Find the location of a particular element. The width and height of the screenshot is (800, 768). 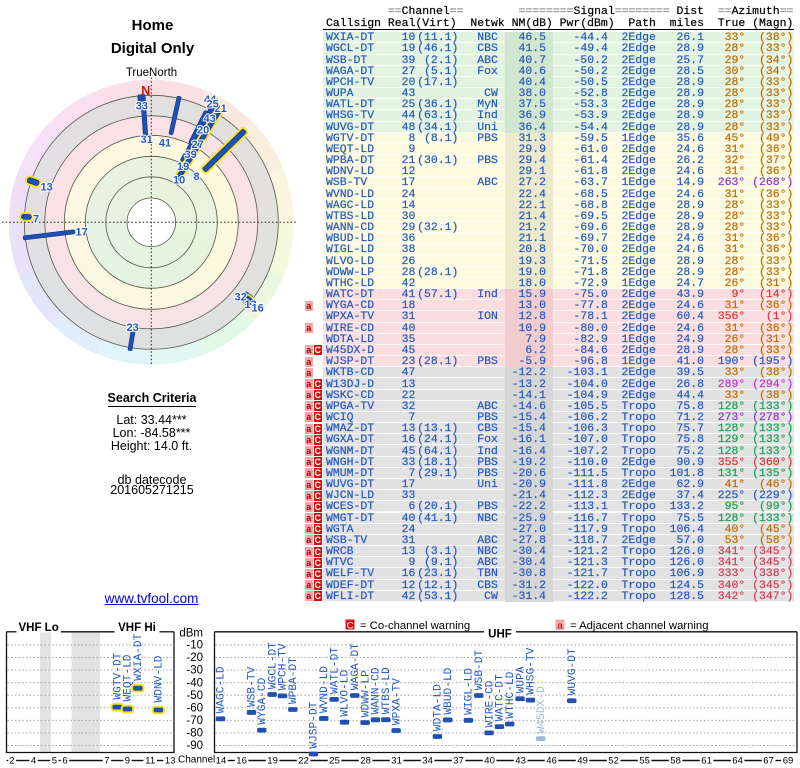

svg-text: WPCH-TV is located at coordinates (284, 666).